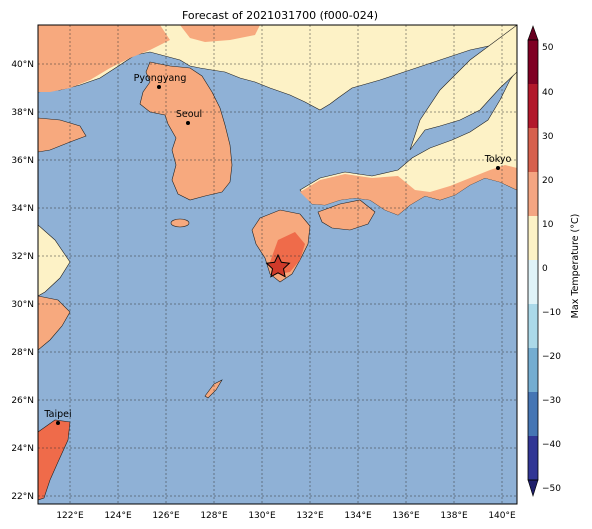 The width and height of the screenshot is (592, 529). I want to click on colorbar-tick-label: 10, so click(548, 225).